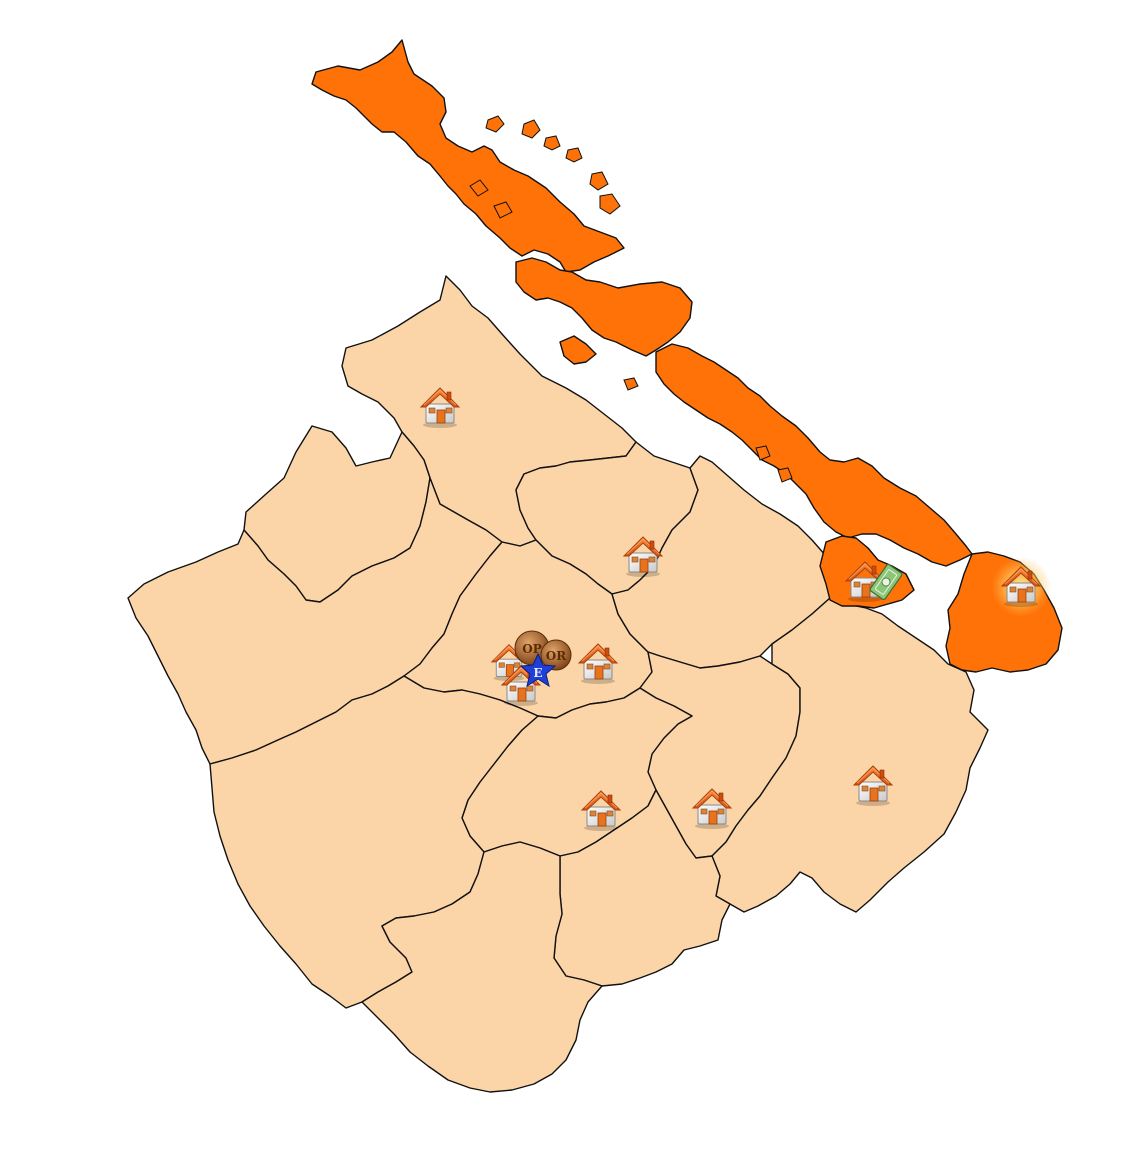 The height and width of the screenshot is (1155, 1124). I want to click on badge-label: OR, so click(556, 656).